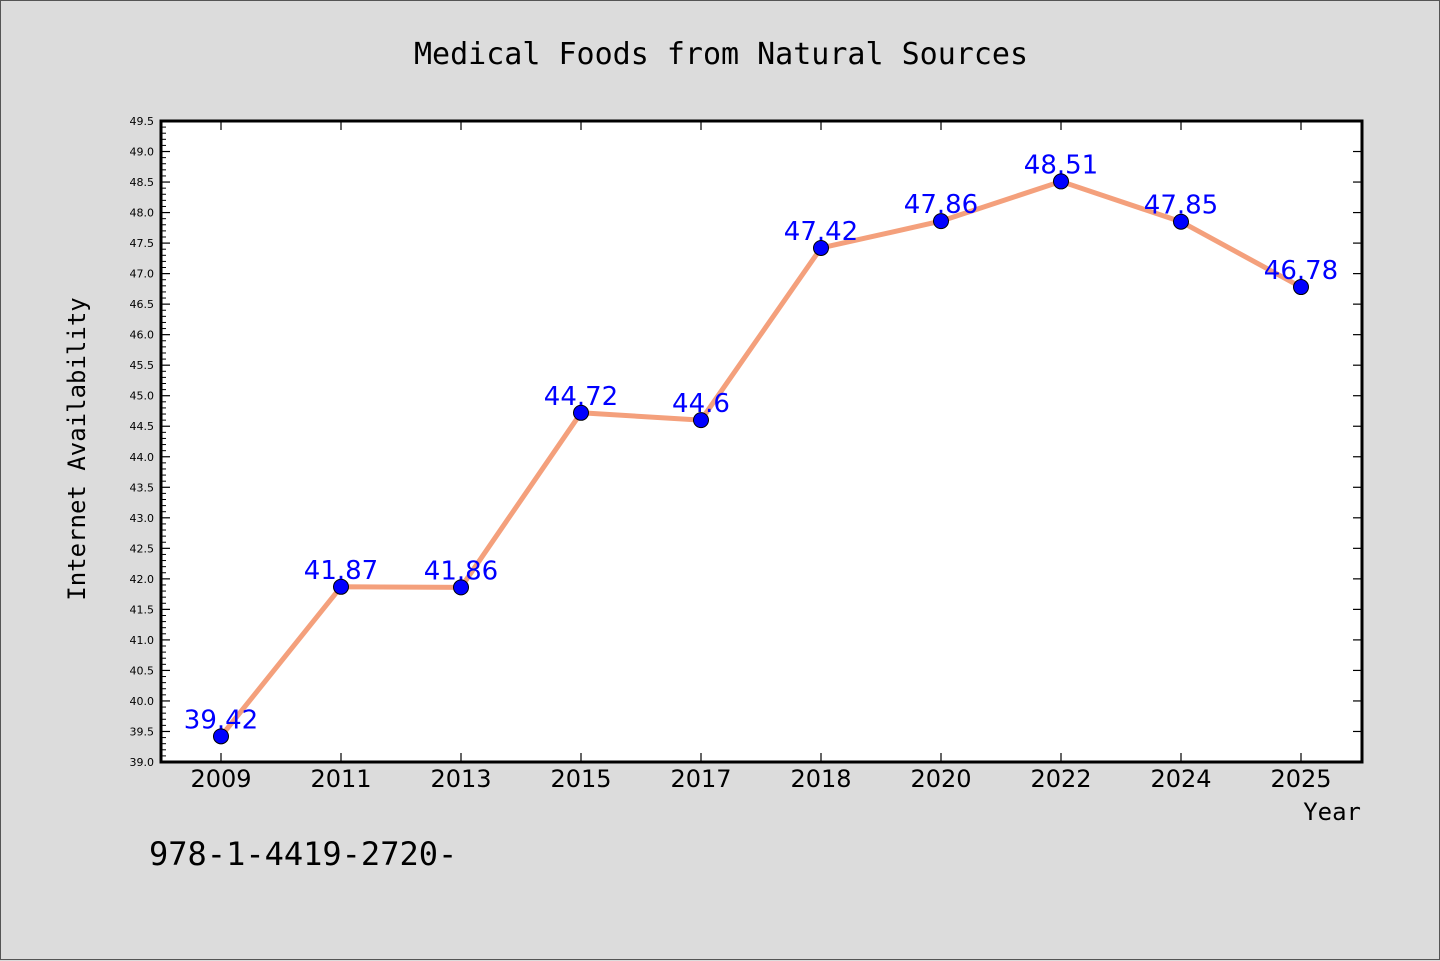 The image size is (1440, 961). What do you see at coordinates (700, 779) in the screenshot?
I see `x-tick-label: 2017` at bounding box center [700, 779].